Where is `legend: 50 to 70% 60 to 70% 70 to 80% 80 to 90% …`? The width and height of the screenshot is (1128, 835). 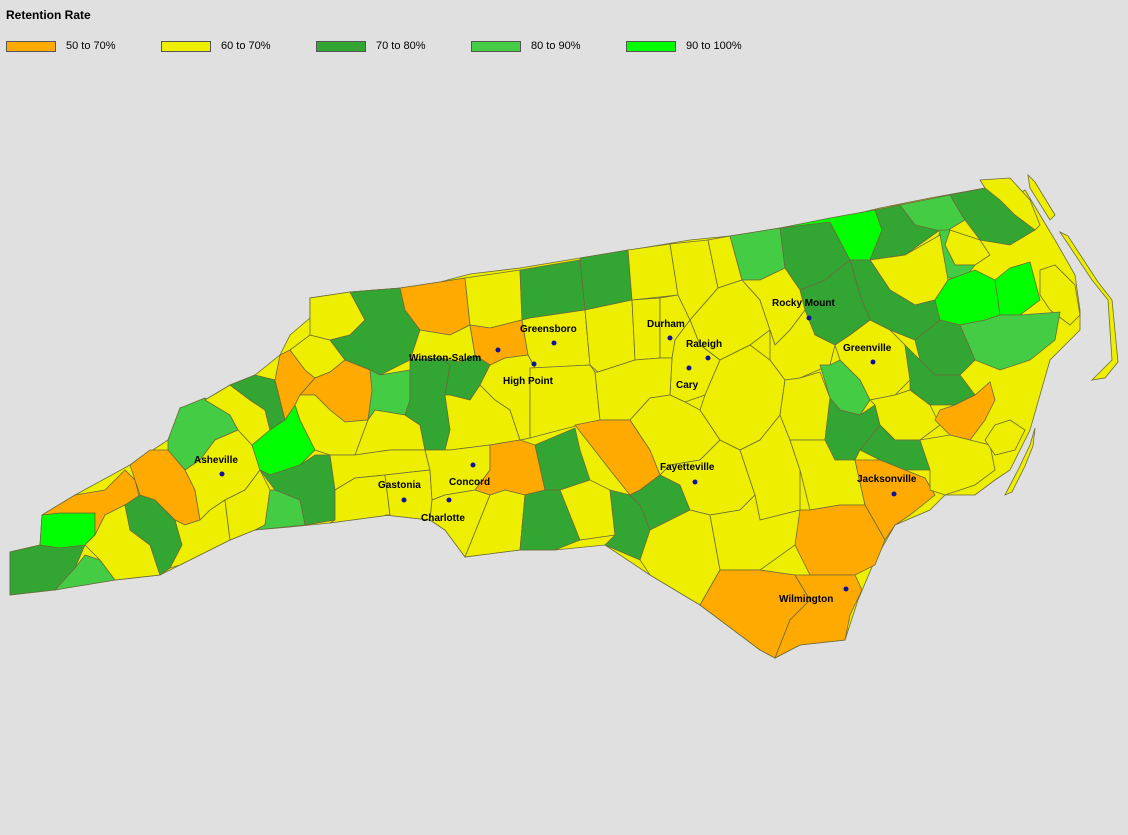 legend: 50 to 70% 60 to 70% 70 to 80% 80 to 90% … is located at coordinates (393, 46).